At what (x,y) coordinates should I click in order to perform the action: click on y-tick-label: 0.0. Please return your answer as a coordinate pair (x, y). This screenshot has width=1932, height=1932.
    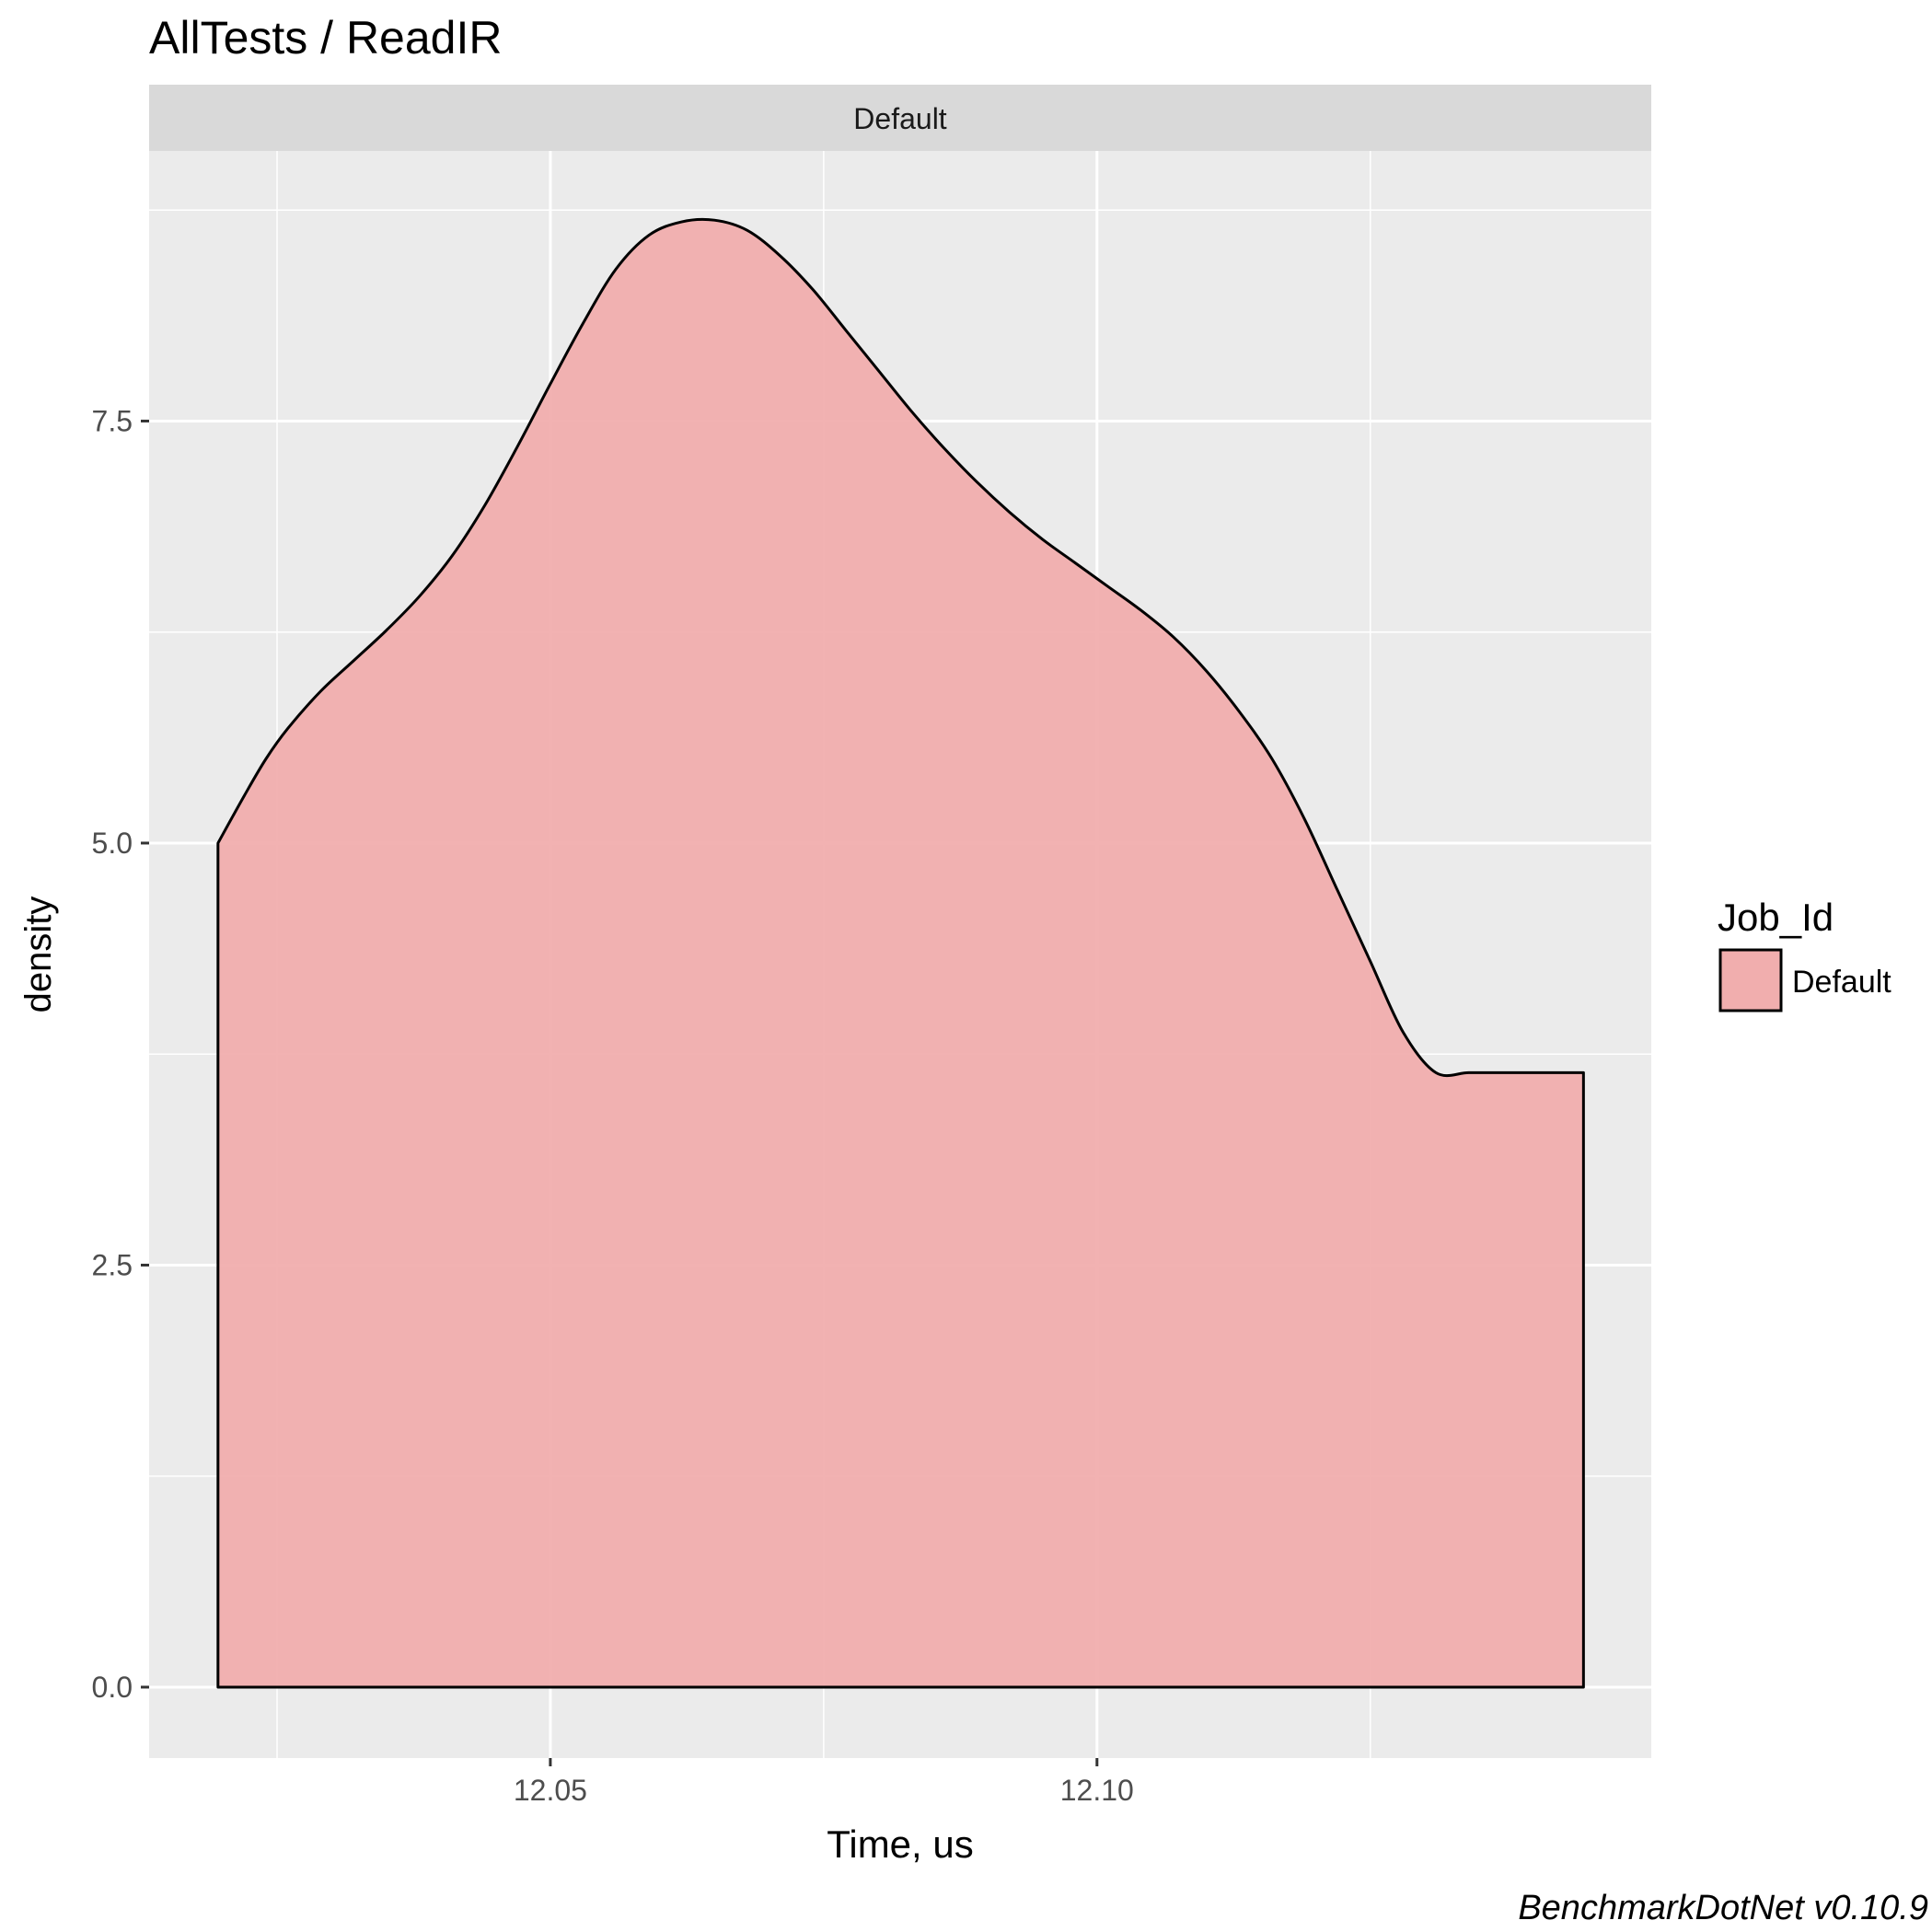
    Looking at the image, I should click on (113, 1688).